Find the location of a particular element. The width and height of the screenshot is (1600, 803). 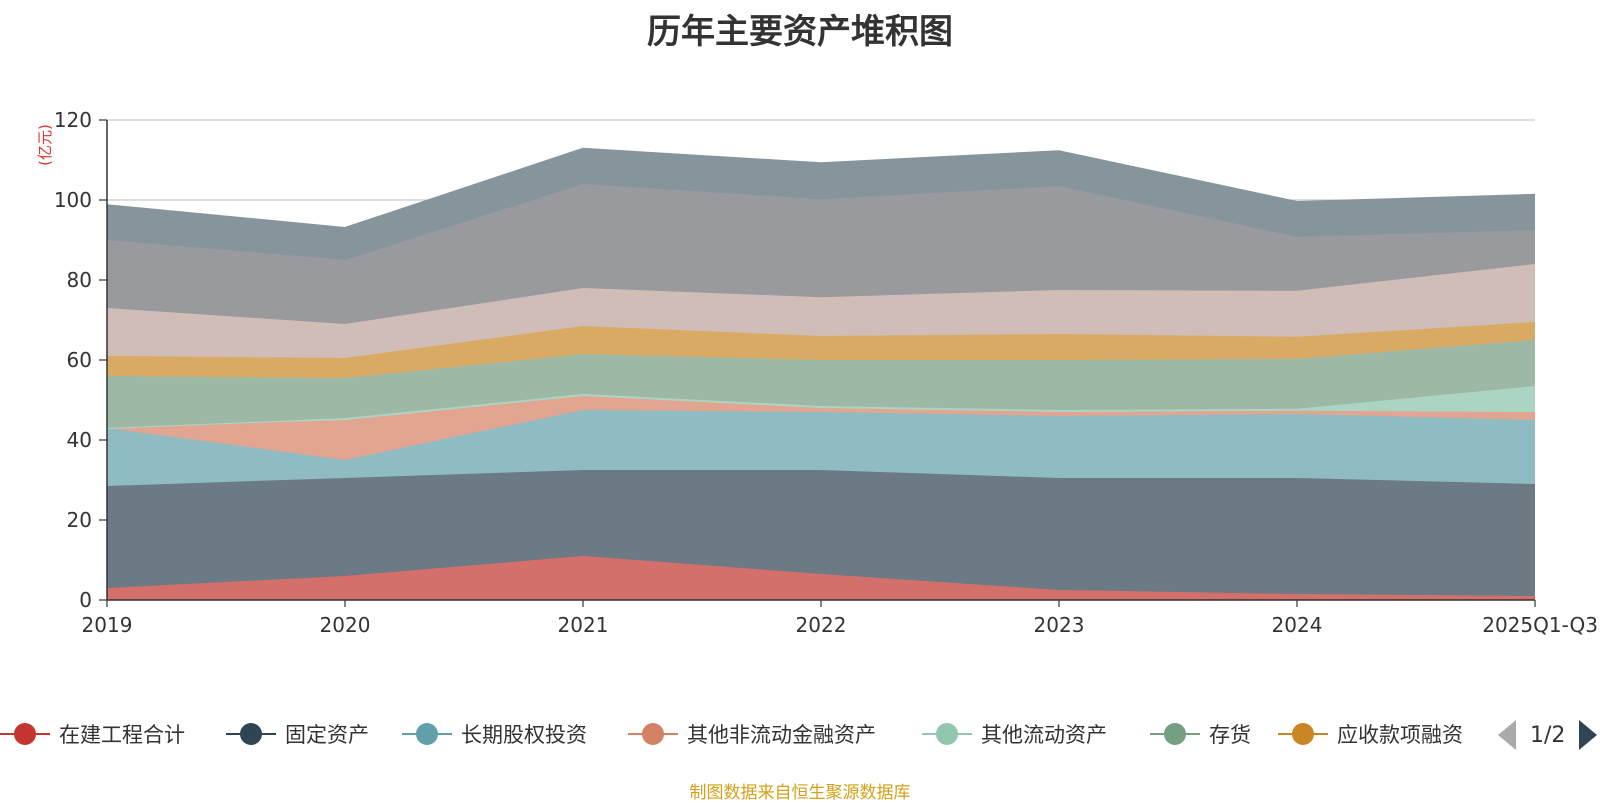

legend-label: 存货 is located at coordinates (1230, 735).